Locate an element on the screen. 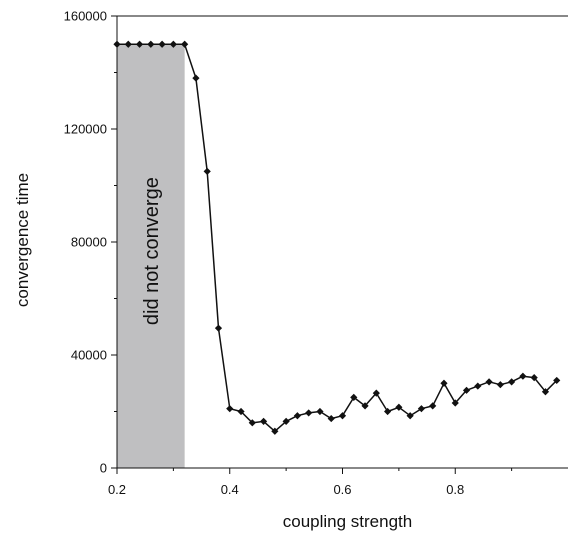  x-tick-label: 0.8 is located at coordinates (455, 489).